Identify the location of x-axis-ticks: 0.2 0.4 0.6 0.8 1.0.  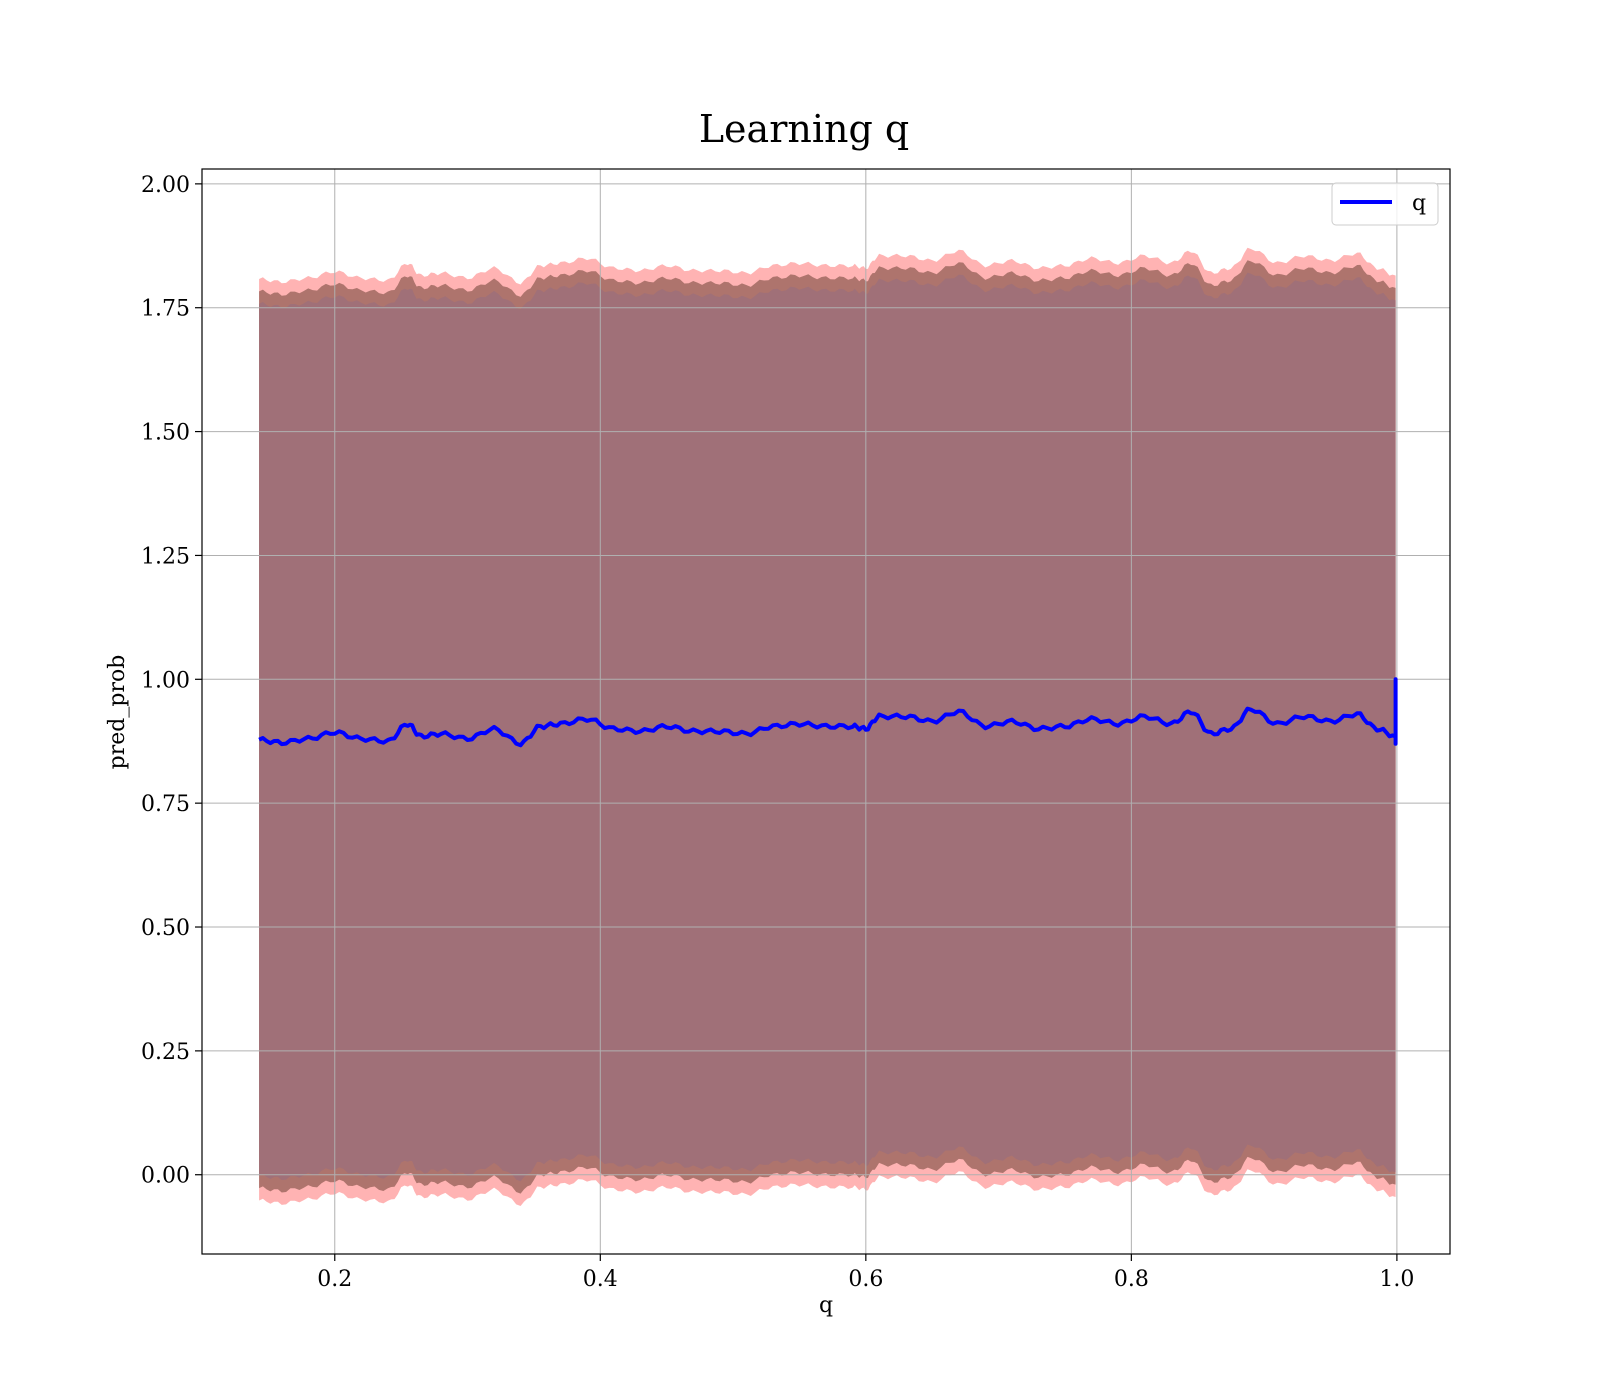
(865, 1273).